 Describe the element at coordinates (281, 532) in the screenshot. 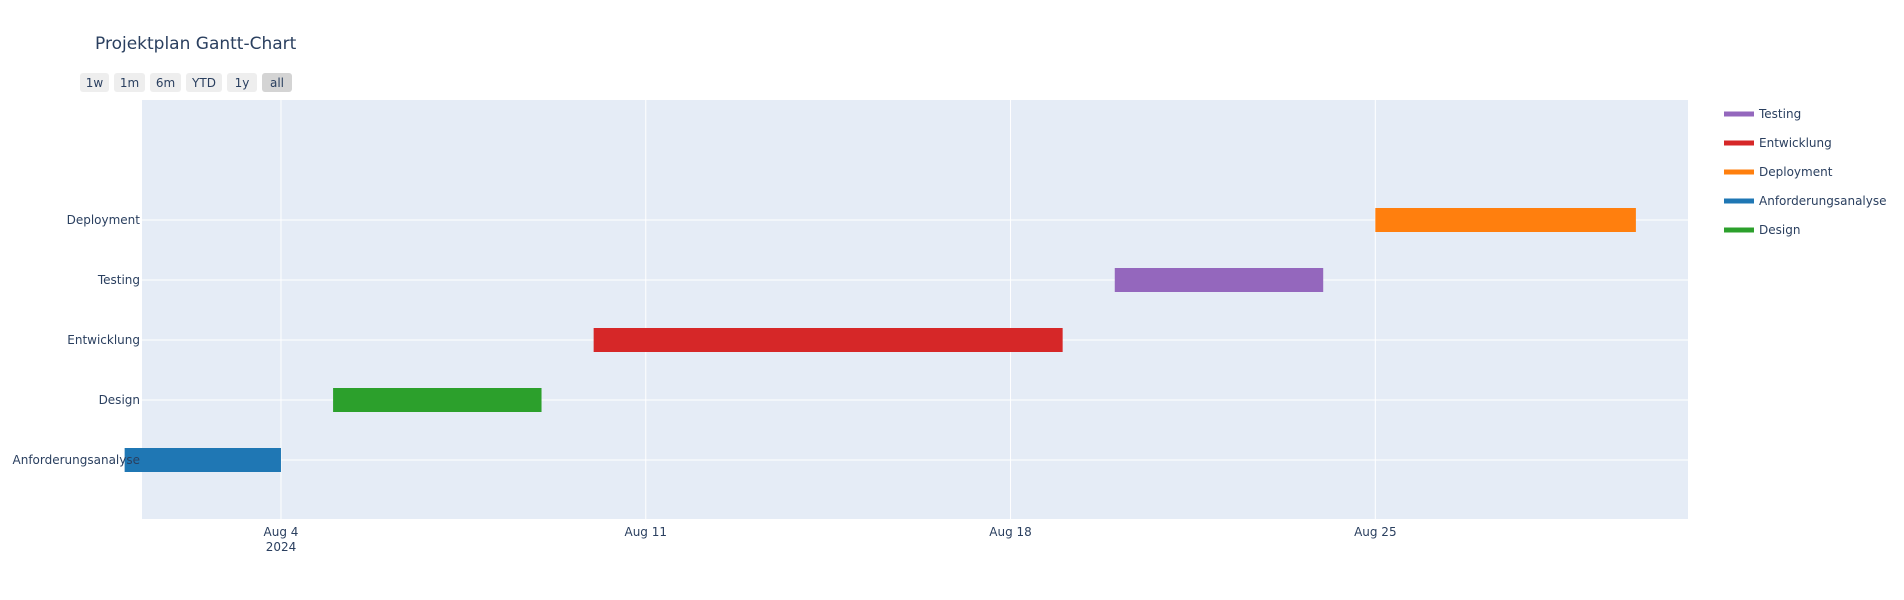

I see `x-tick-aug-4: Aug 4` at that location.